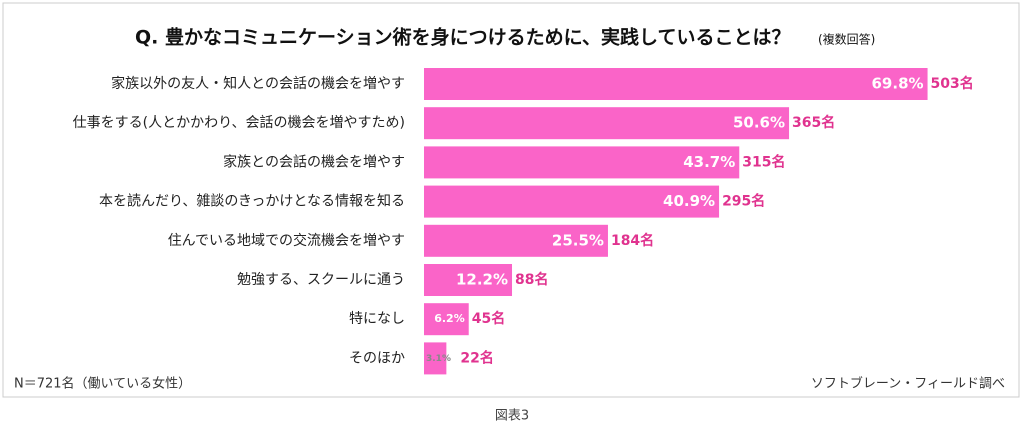  I want to click on y-tick-label: 特になし, so click(377, 319).